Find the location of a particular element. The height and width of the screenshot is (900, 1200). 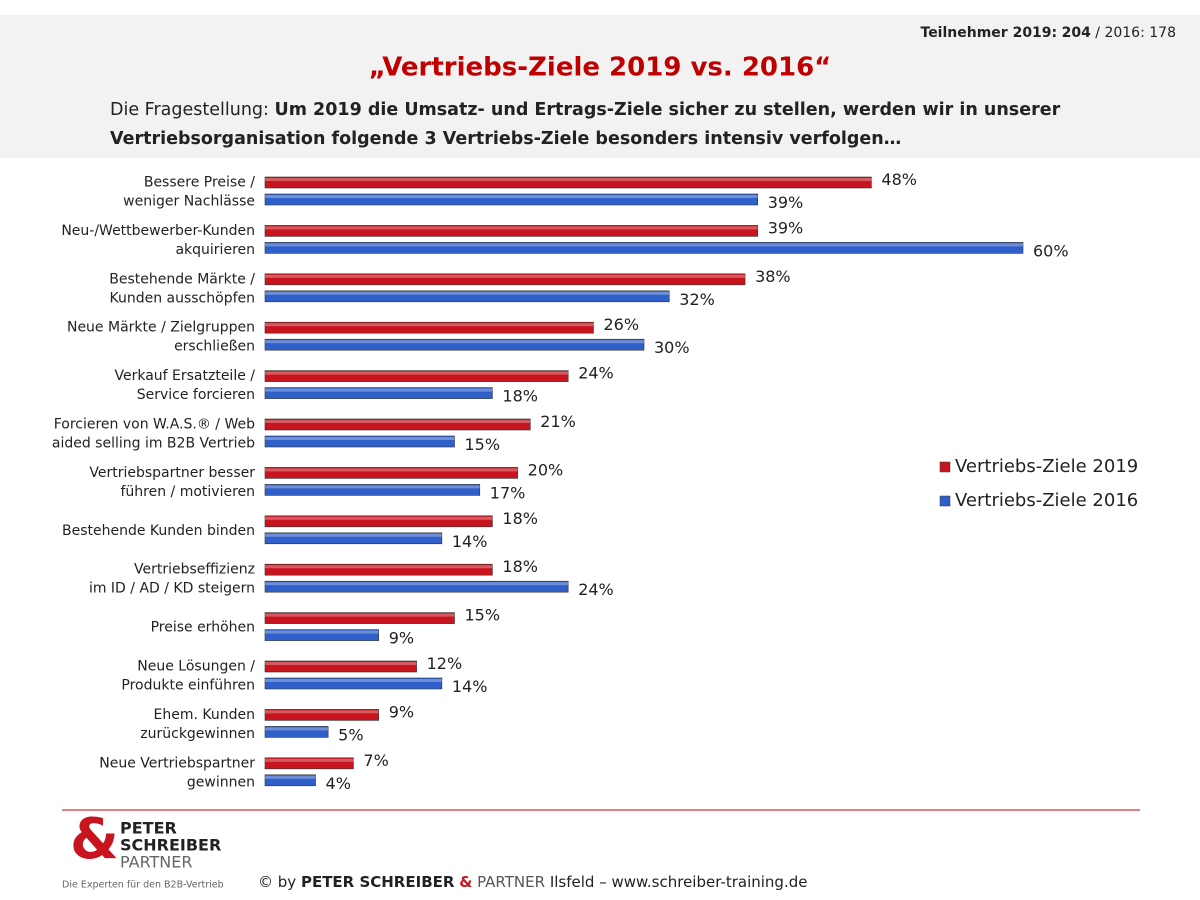

value-label: 14% is located at coordinates (470, 686).